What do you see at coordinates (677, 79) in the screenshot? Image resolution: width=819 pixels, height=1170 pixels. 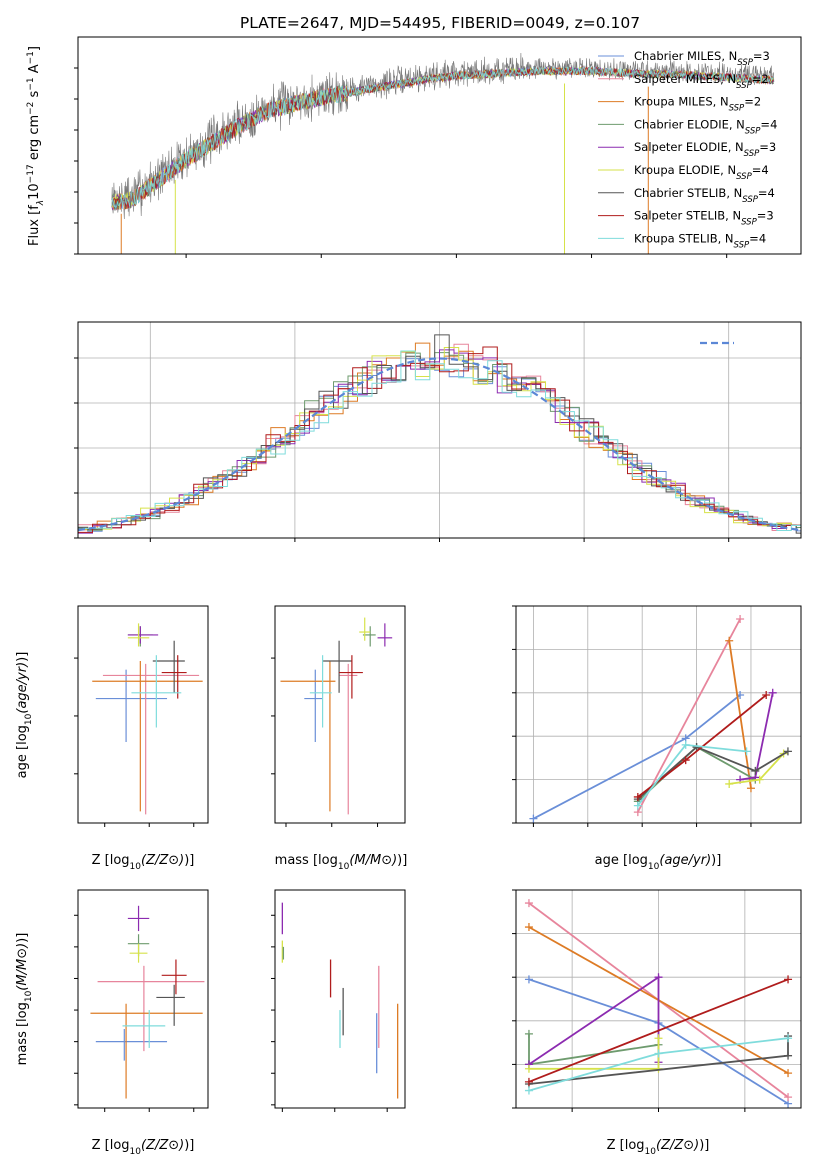 I see `legend-model-name: Salpeter MILES` at bounding box center [677, 79].